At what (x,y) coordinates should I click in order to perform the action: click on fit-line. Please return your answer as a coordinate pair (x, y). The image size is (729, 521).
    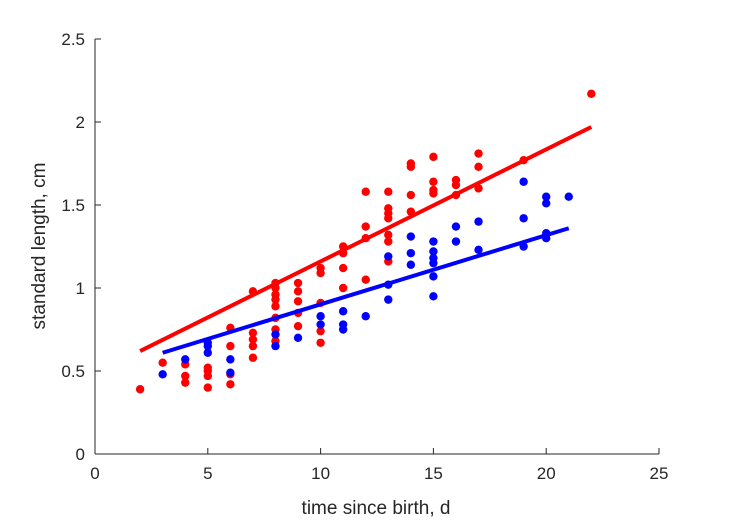
    Looking at the image, I should click on (366, 290).